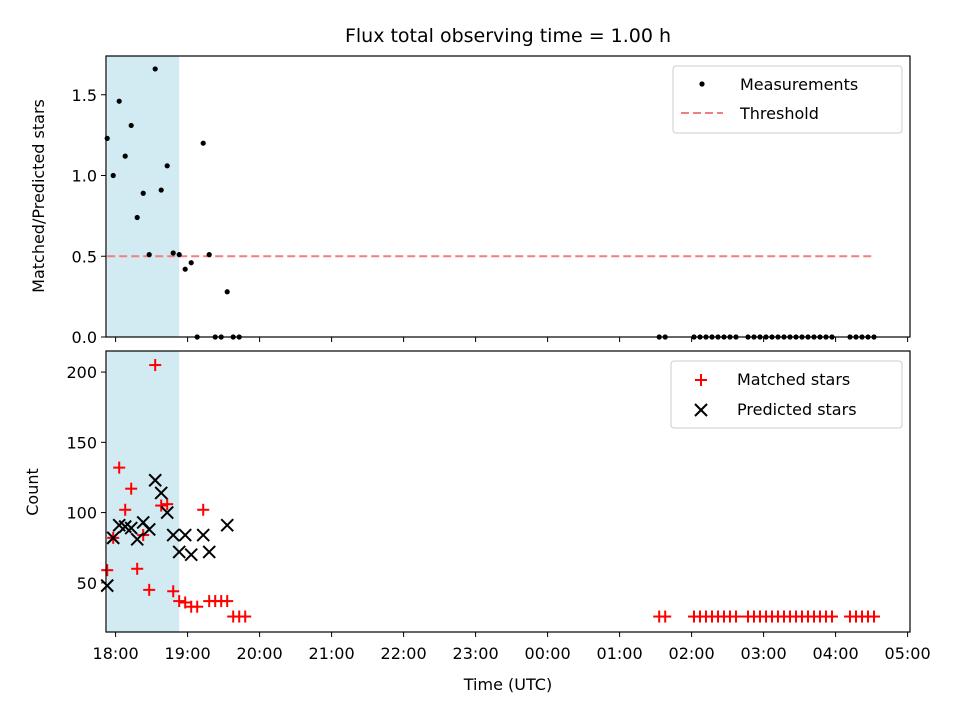 Image resolution: width=960 pixels, height=720 pixels. Describe the element at coordinates (620, 653) in the screenshot. I see `x-tick-label: 01:00` at that location.